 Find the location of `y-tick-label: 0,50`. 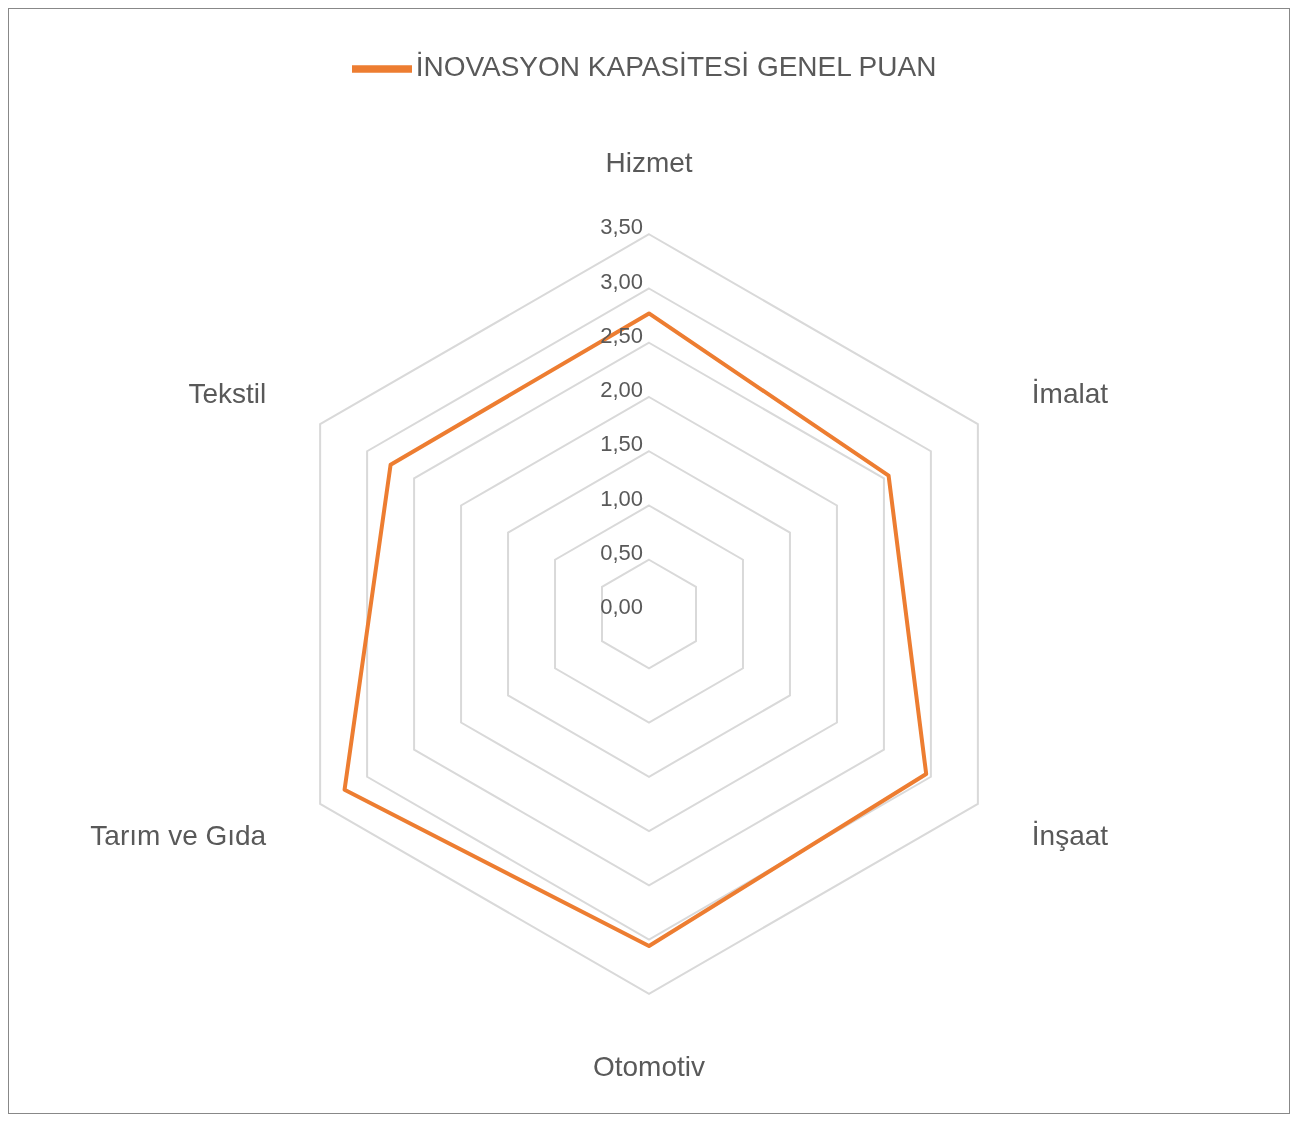

y-tick-label: 0,50 is located at coordinates (621, 552).